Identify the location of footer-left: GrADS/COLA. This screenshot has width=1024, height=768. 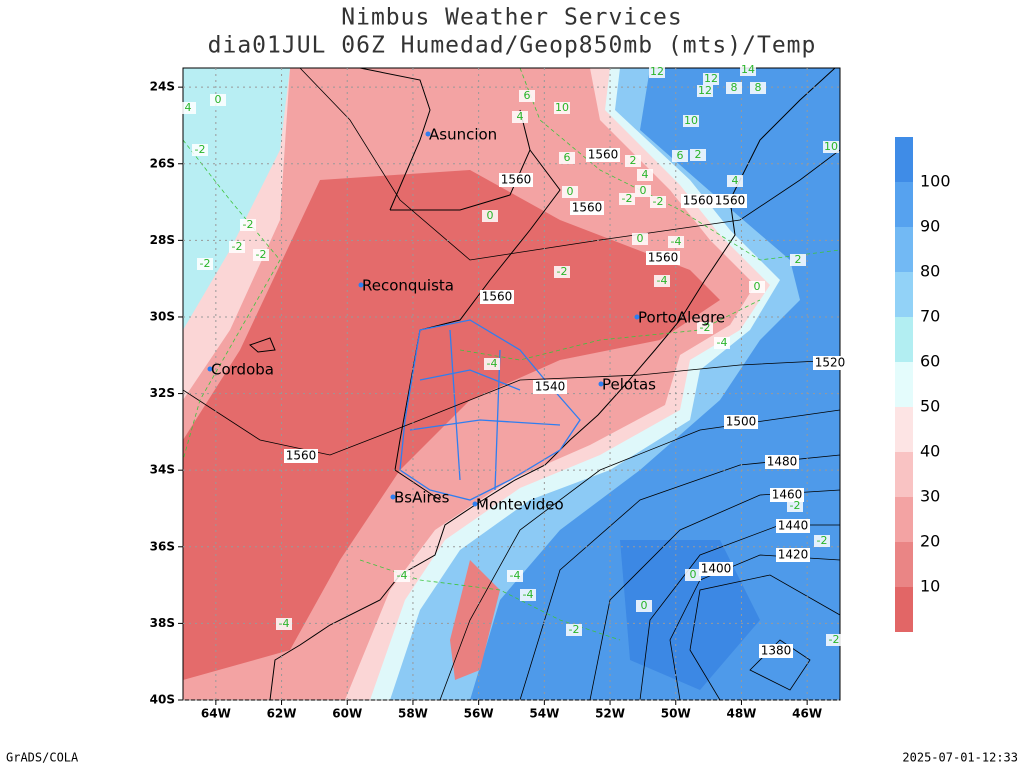
(42, 758).